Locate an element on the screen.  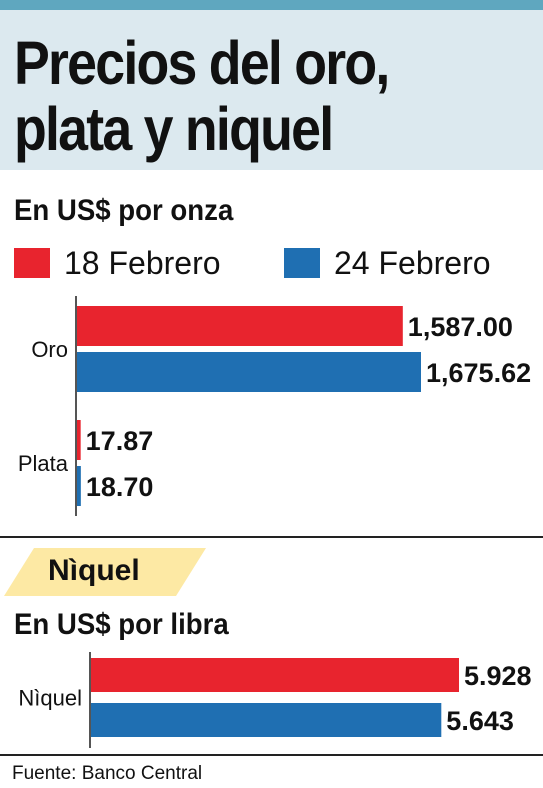
nickel-banner-label: Nìquel is located at coordinates (94, 570).